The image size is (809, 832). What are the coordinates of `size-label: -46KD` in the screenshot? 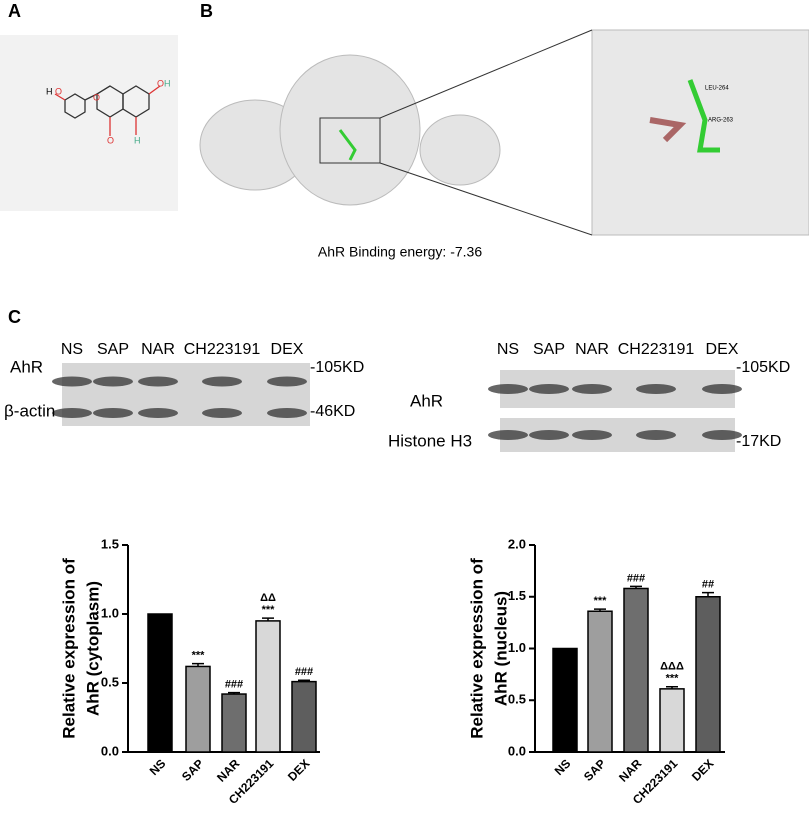 It's located at (332, 411).